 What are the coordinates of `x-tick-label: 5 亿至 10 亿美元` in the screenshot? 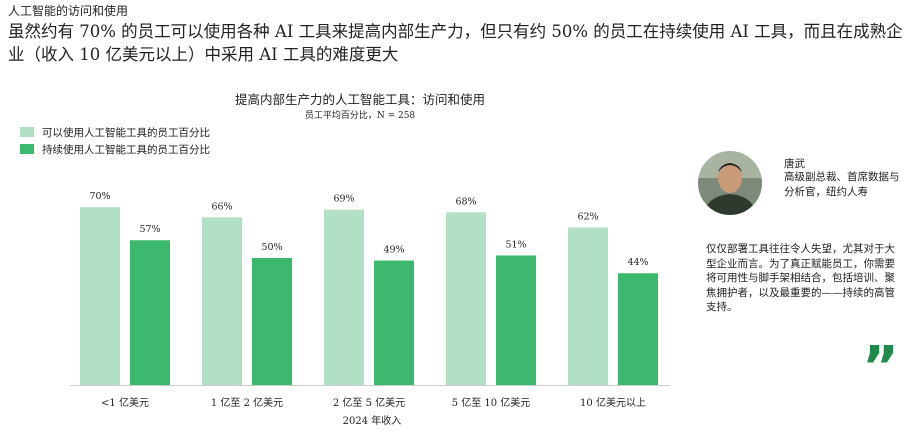 It's located at (491, 402).